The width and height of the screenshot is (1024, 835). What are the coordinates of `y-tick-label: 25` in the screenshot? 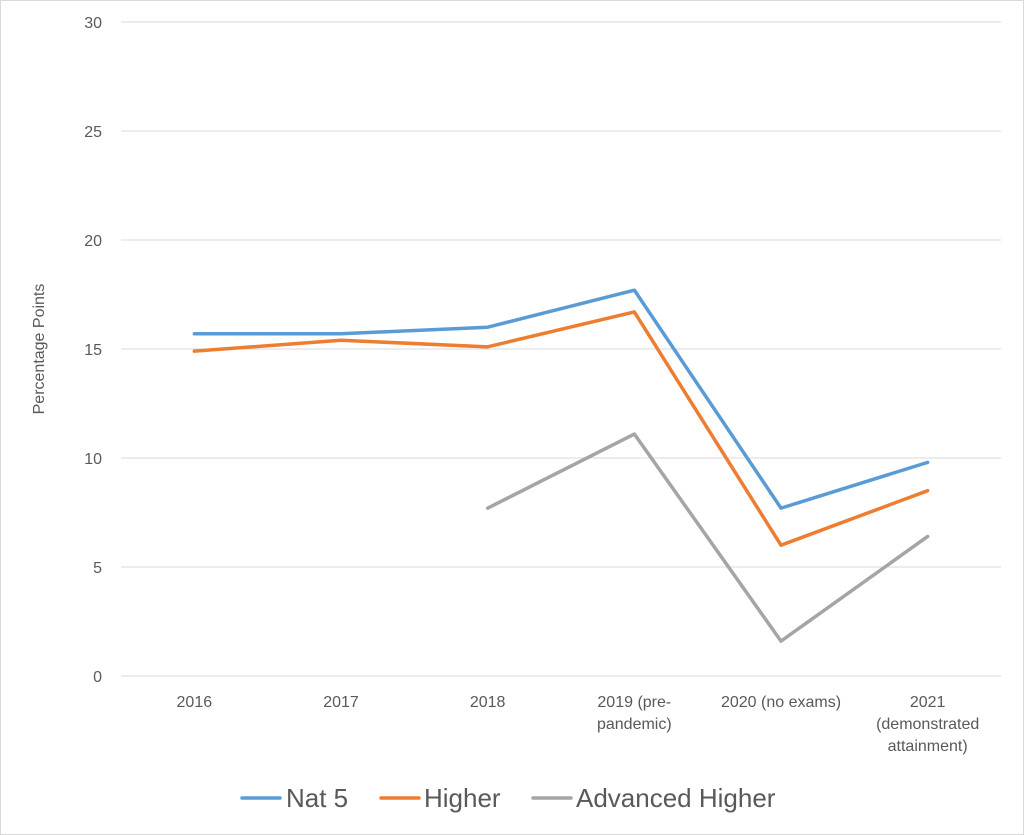 It's located at (93, 132).